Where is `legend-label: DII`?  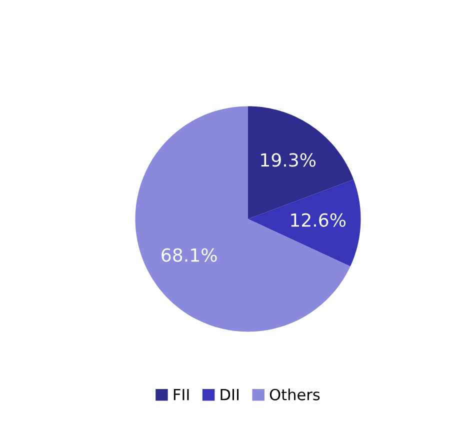 legend-label: DII is located at coordinates (229, 394).